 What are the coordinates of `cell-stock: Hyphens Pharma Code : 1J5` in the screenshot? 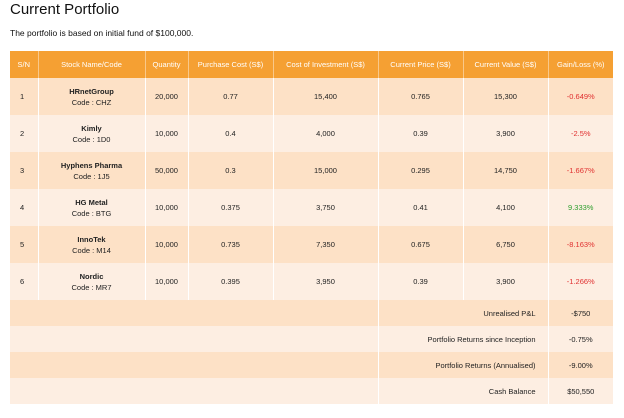 It's located at (91, 170).